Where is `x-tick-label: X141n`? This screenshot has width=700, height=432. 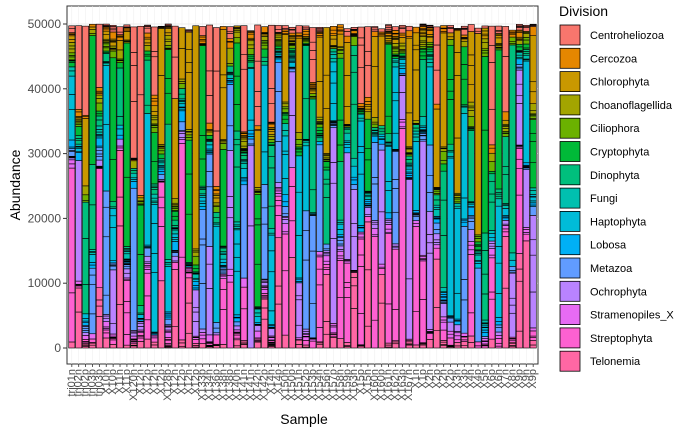 x-tick-label: X141n is located at coordinates (251, 385).